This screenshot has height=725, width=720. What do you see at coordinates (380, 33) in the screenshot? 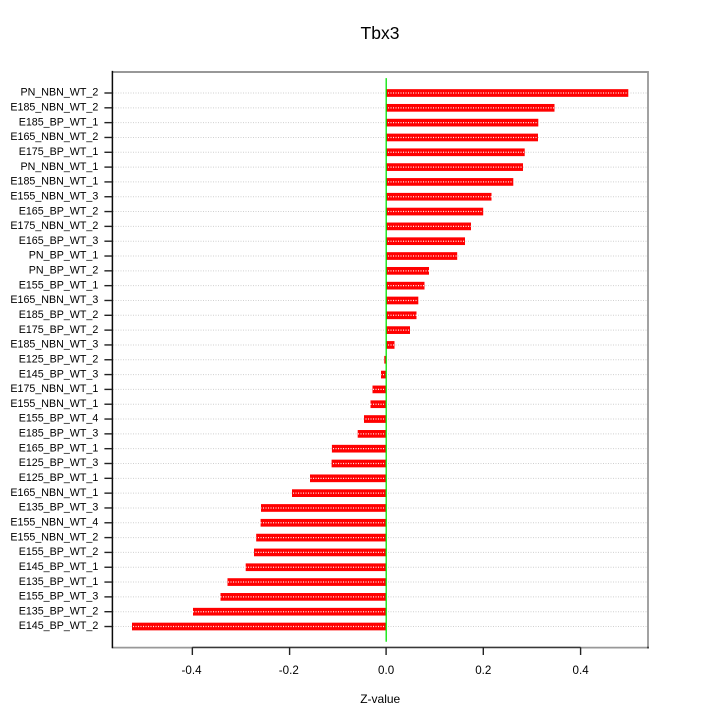
I see `svg-text: Tbx3` at bounding box center [380, 33].